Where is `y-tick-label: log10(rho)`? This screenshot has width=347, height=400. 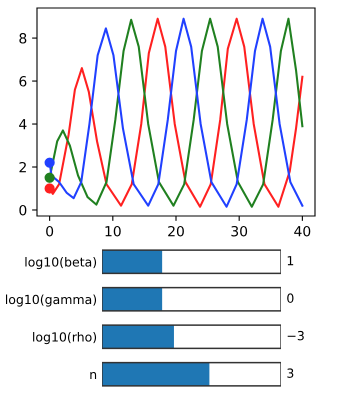 y-tick-label: log10(rho) is located at coordinates (64, 338).